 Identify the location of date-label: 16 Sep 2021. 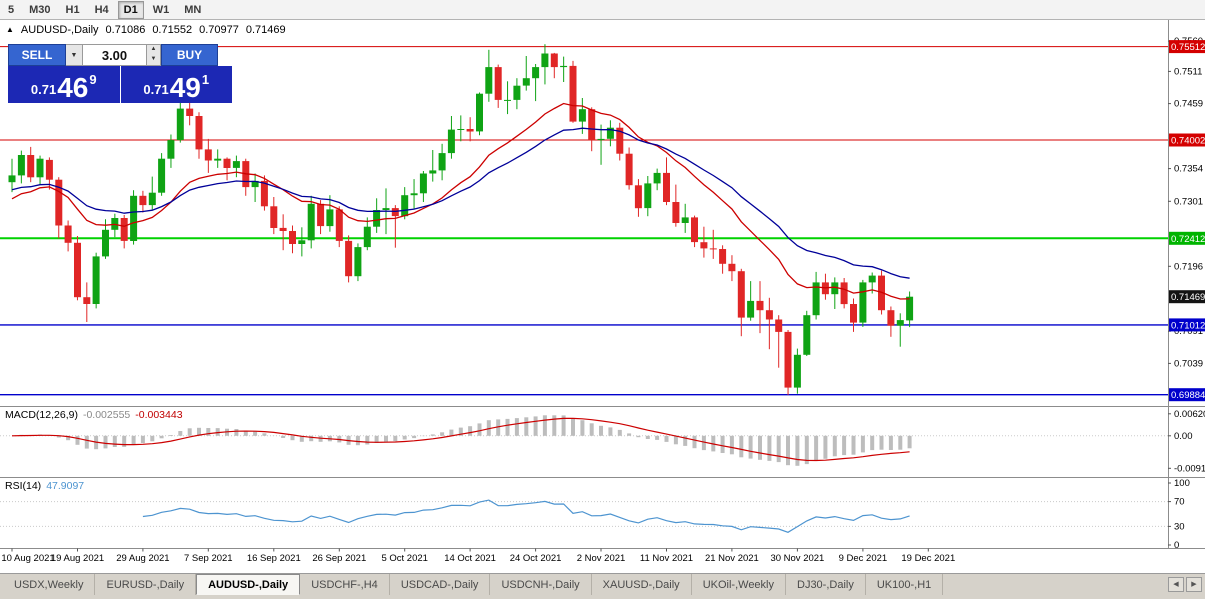
(274, 558).